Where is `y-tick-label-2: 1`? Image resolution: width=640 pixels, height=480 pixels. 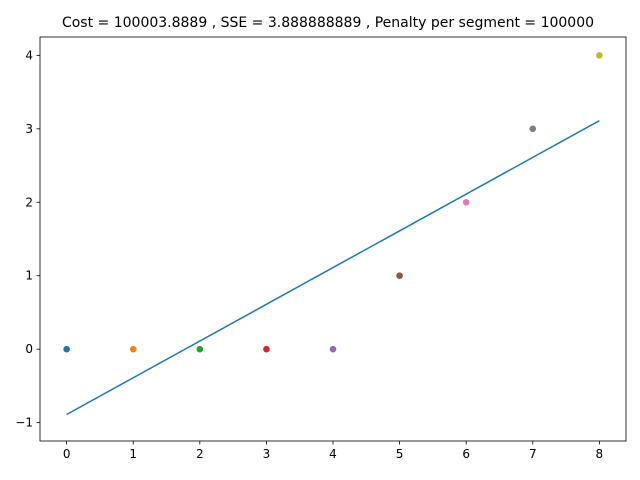 y-tick-label-2: 1 is located at coordinates (29, 276).